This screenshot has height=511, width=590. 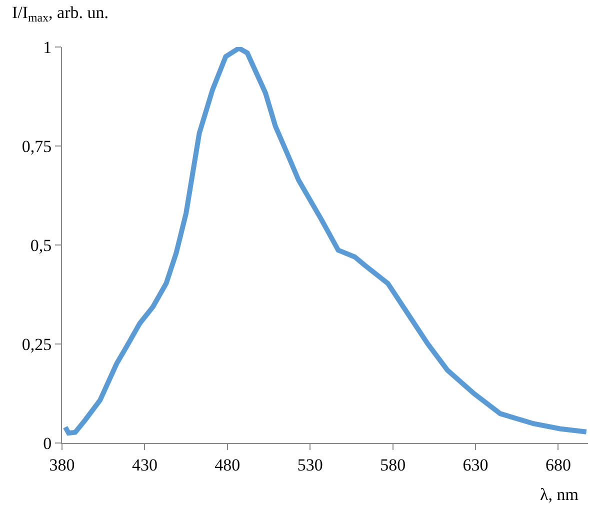 I want to click on y-tick-label: 0, so click(x=47, y=443).